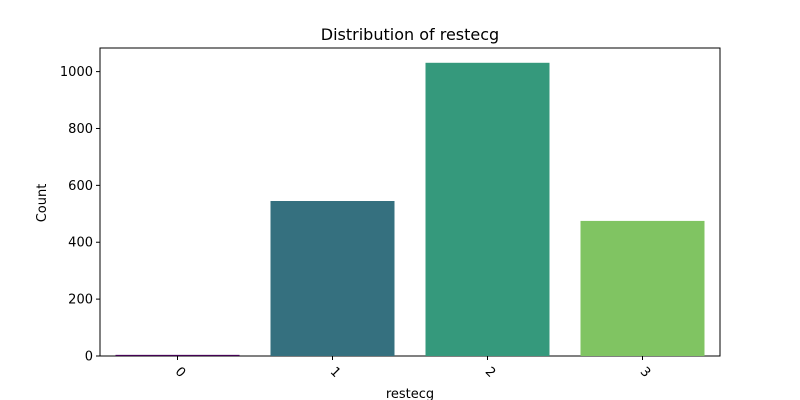 Image resolution: width=800 pixels, height=400 pixels. What do you see at coordinates (80, 300) in the screenshot?
I see `y-tick-label: 200` at bounding box center [80, 300].